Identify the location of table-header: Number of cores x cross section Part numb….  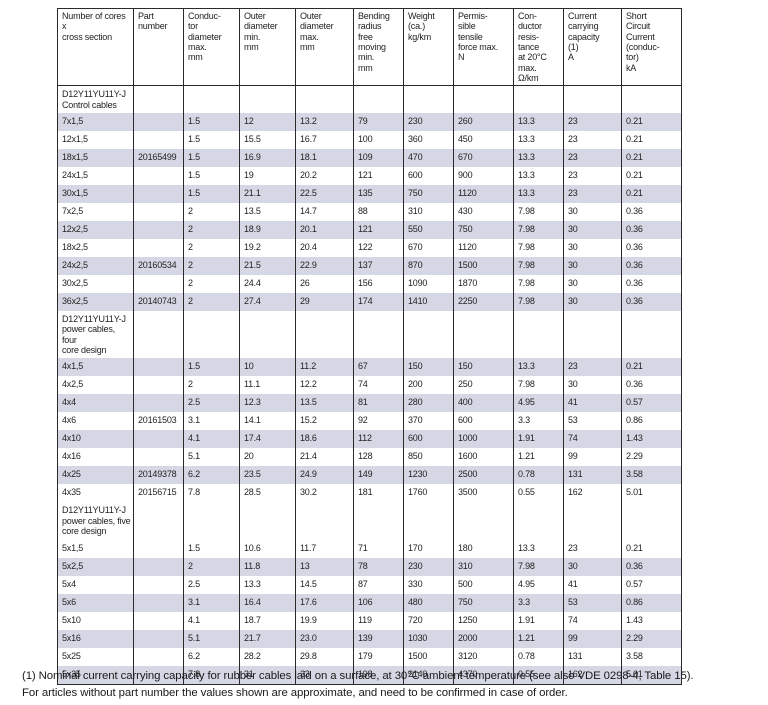
(369, 47).